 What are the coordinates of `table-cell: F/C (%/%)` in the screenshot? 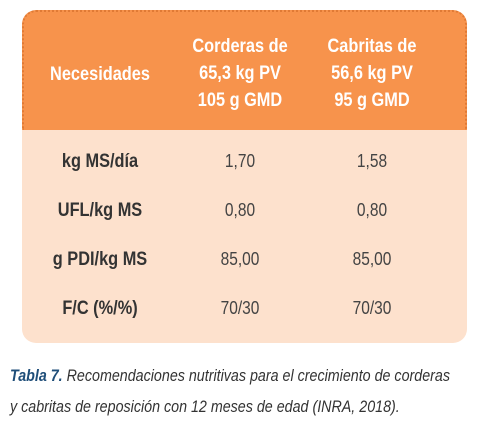 It's located at (101, 309).